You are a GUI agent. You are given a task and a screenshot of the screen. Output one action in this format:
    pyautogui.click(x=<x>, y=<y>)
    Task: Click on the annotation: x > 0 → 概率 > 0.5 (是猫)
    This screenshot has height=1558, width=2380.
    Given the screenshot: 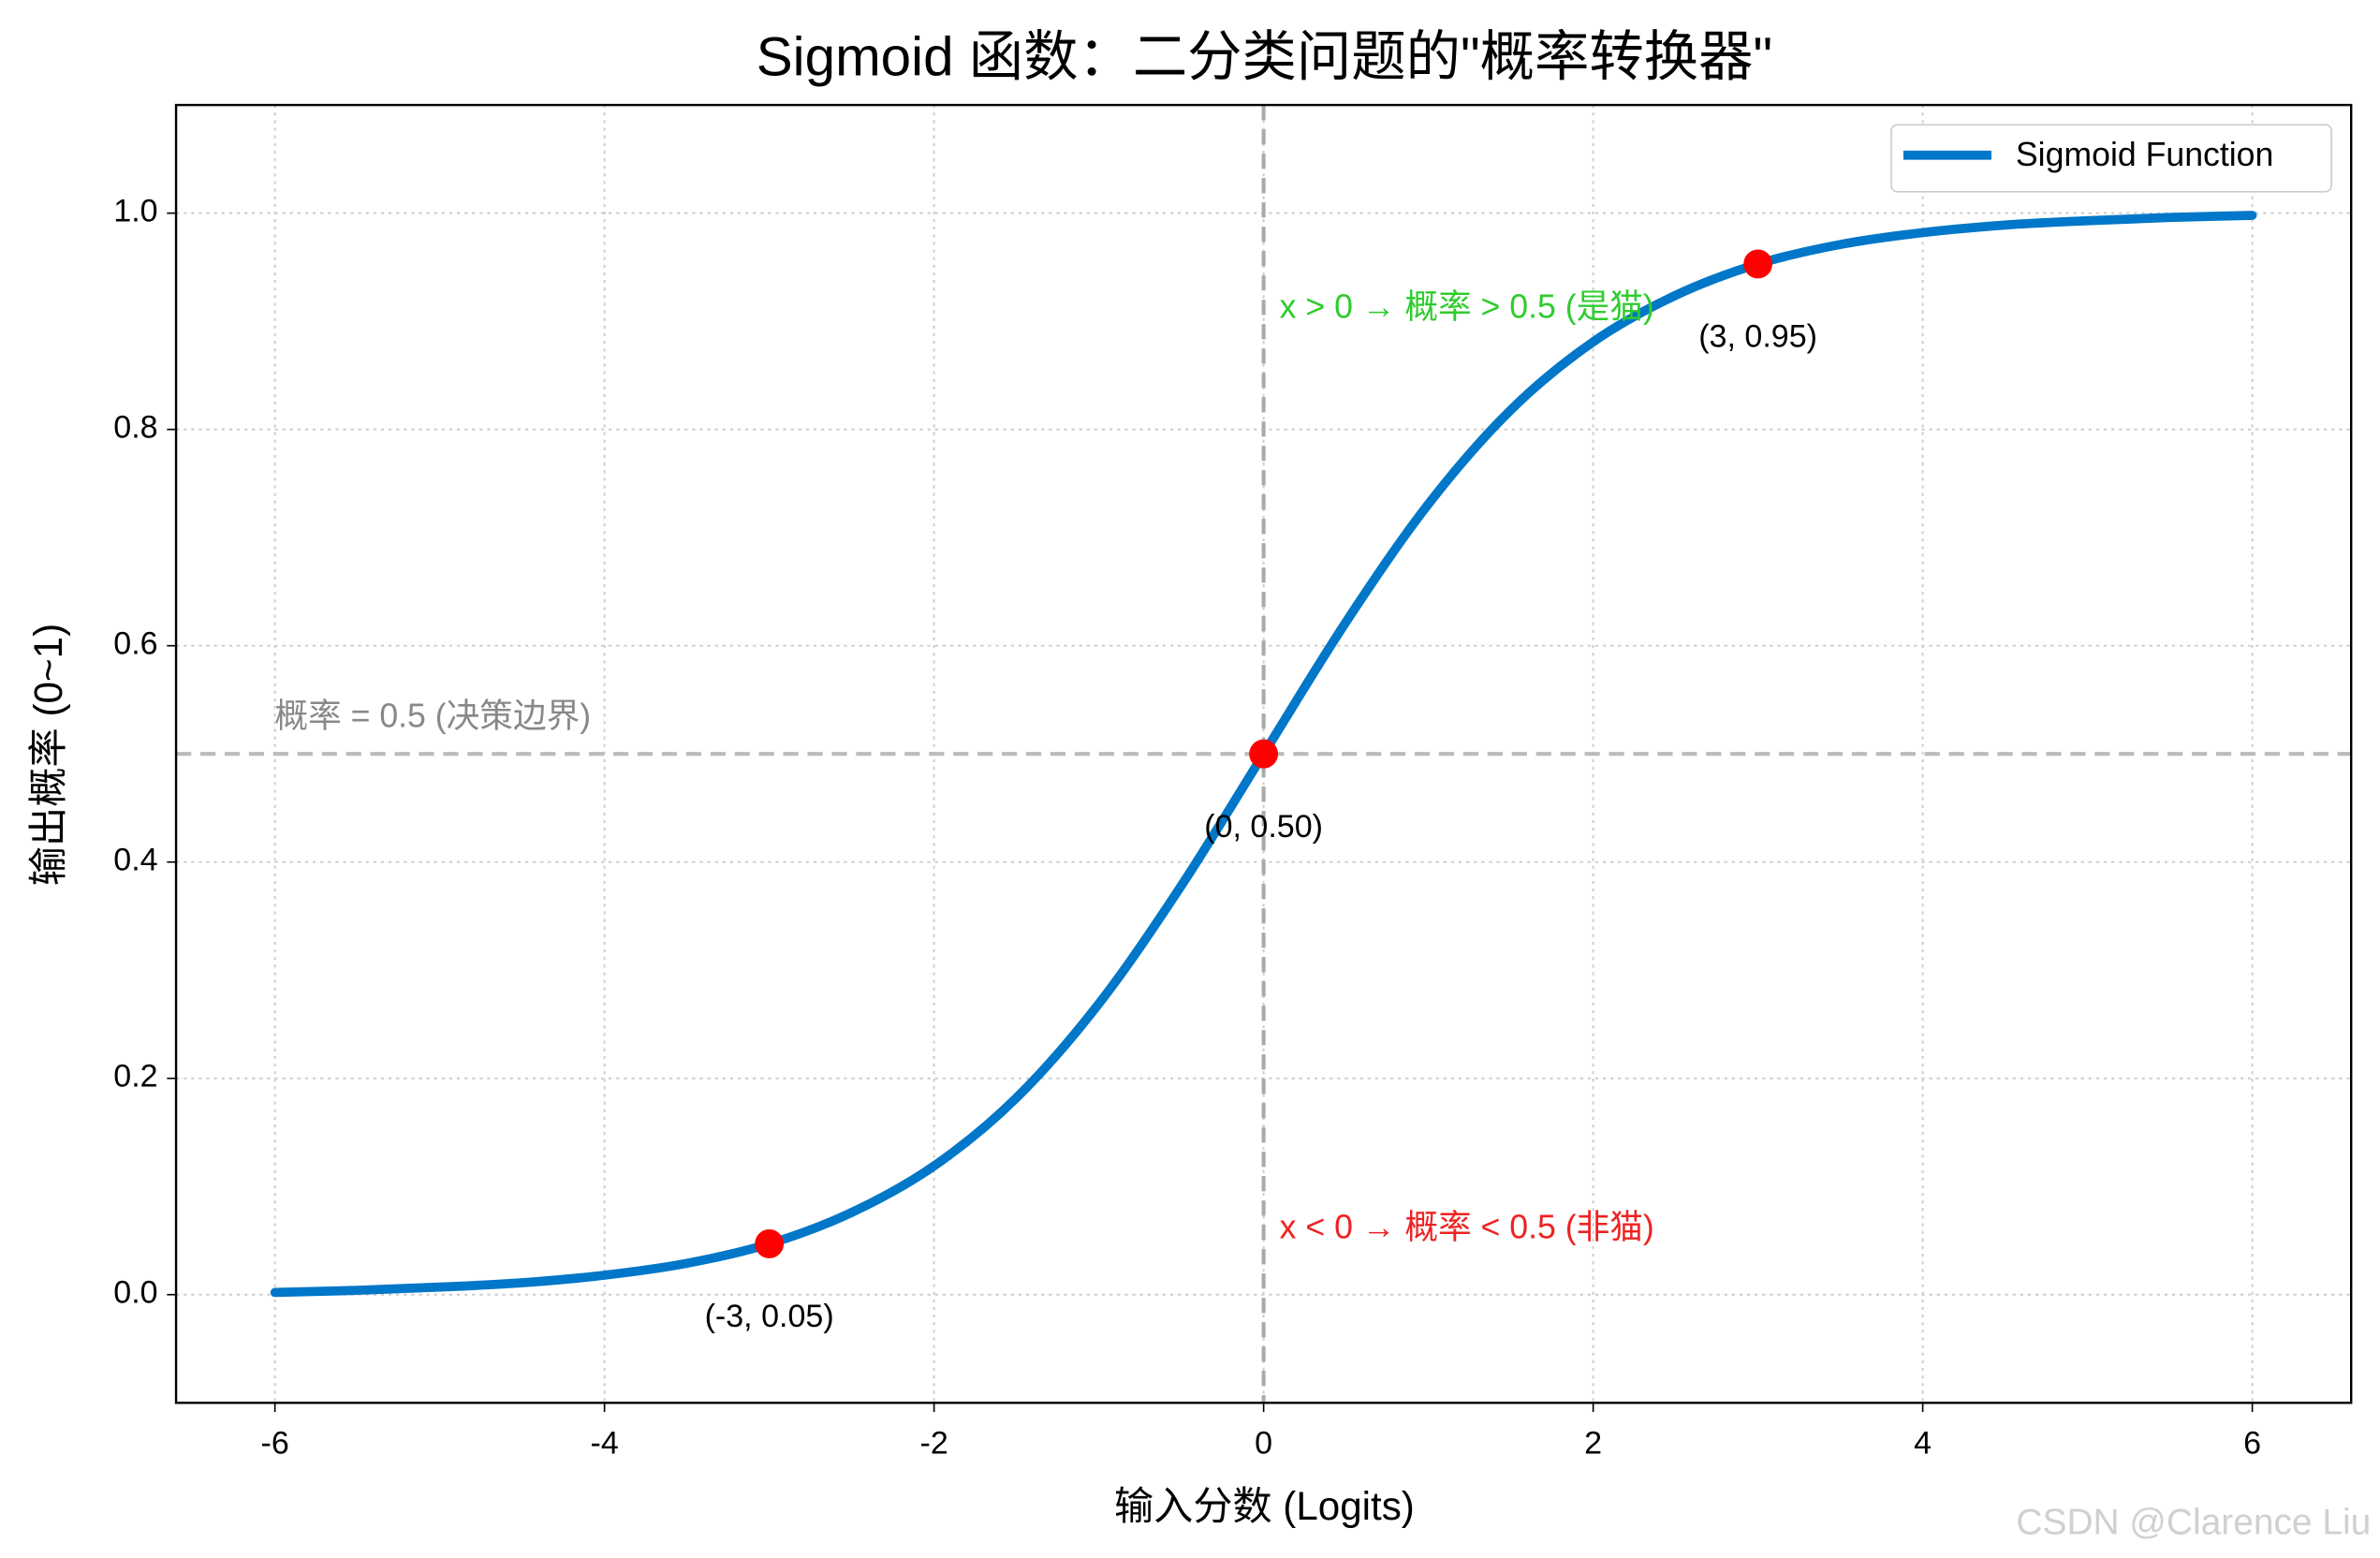 What is the action you would take?
    pyautogui.click(x=1467, y=306)
    